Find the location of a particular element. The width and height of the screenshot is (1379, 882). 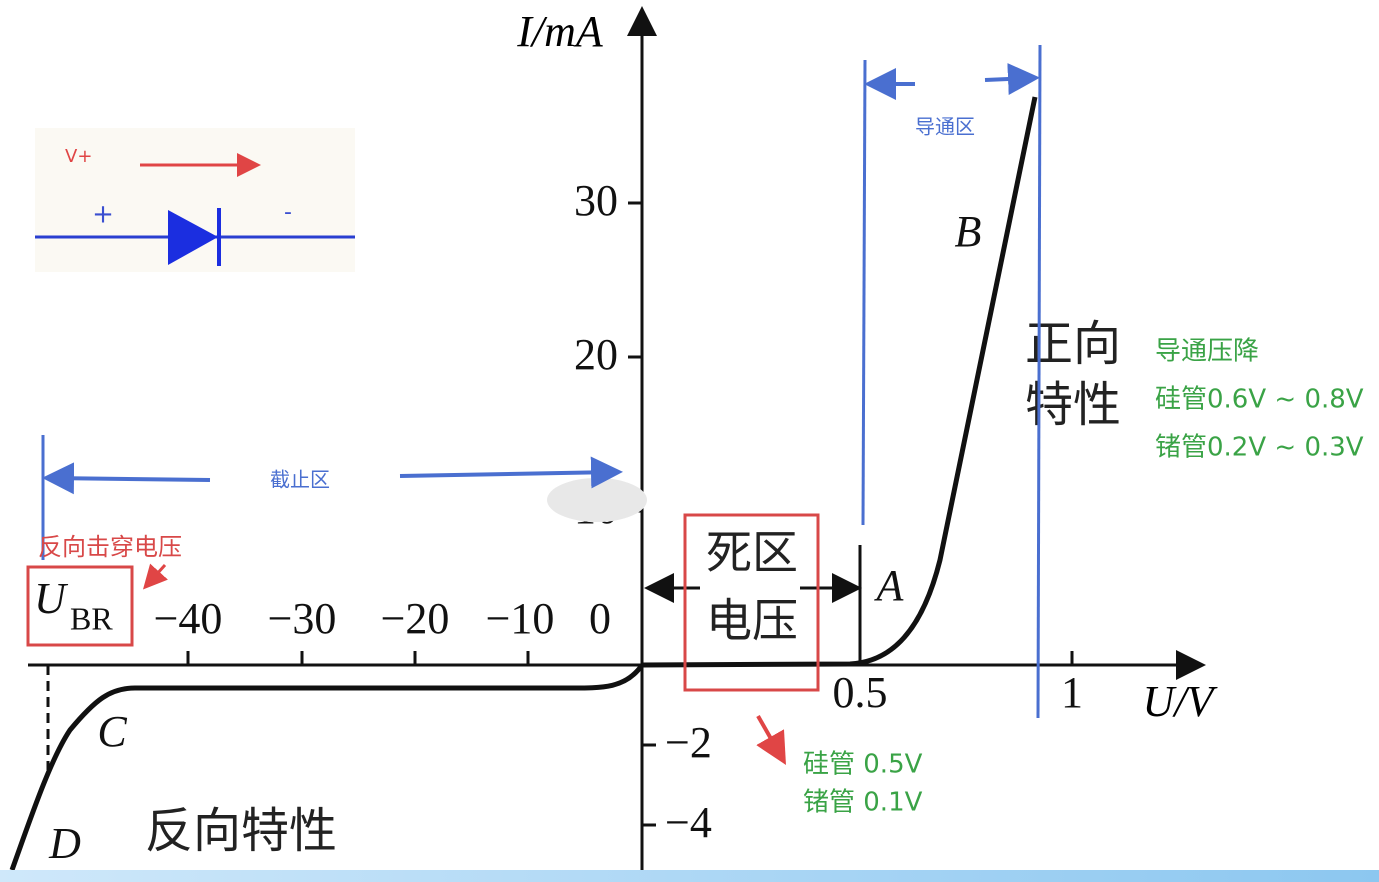

voltage-label: V+ is located at coordinates (78, 156).